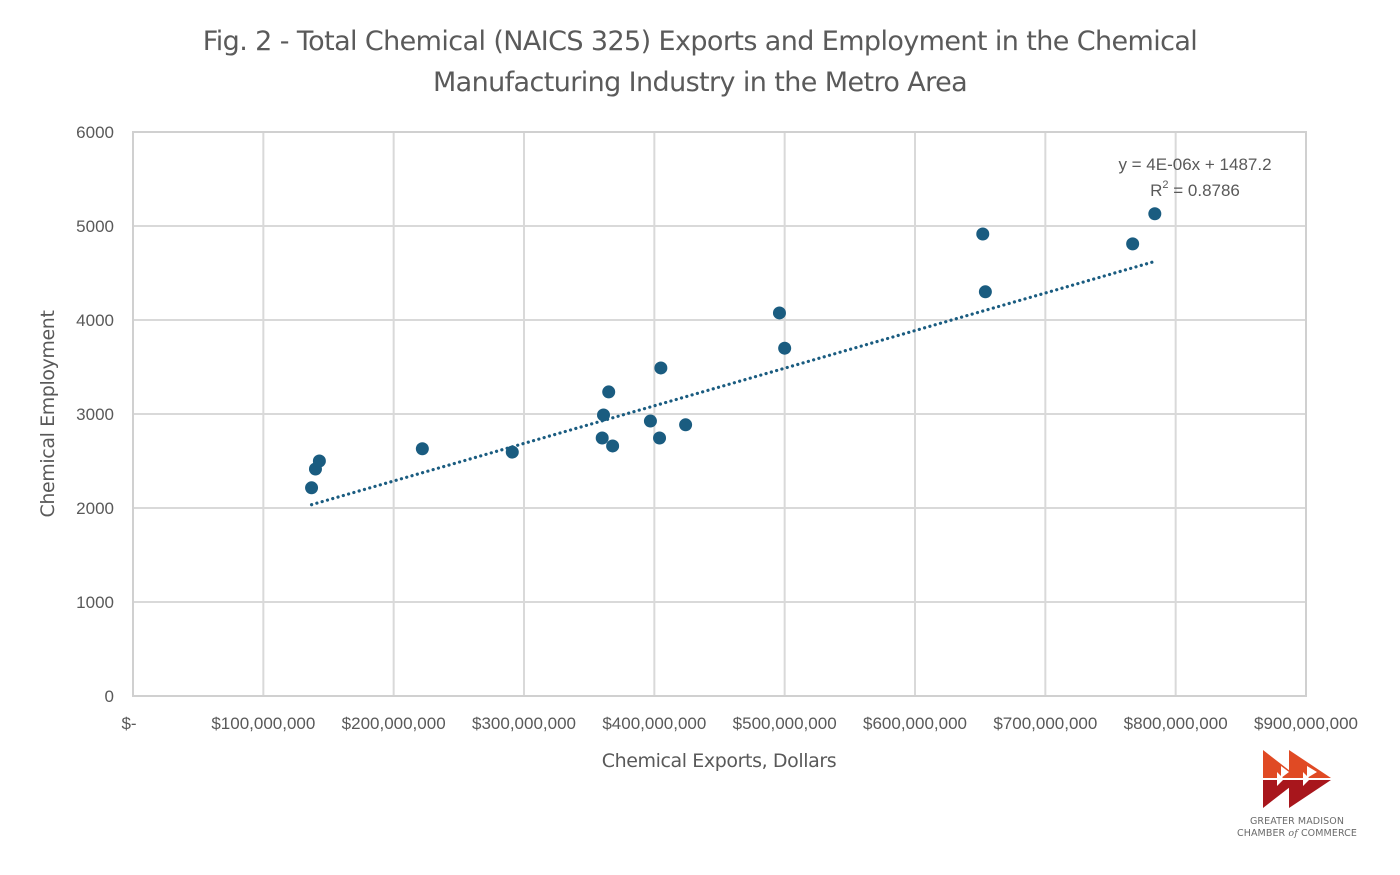 The width and height of the screenshot is (1400, 875). Describe the element at coordinates (915, 723) in the screenshot. I see `x-tick-label: $600,000,000` at that location.